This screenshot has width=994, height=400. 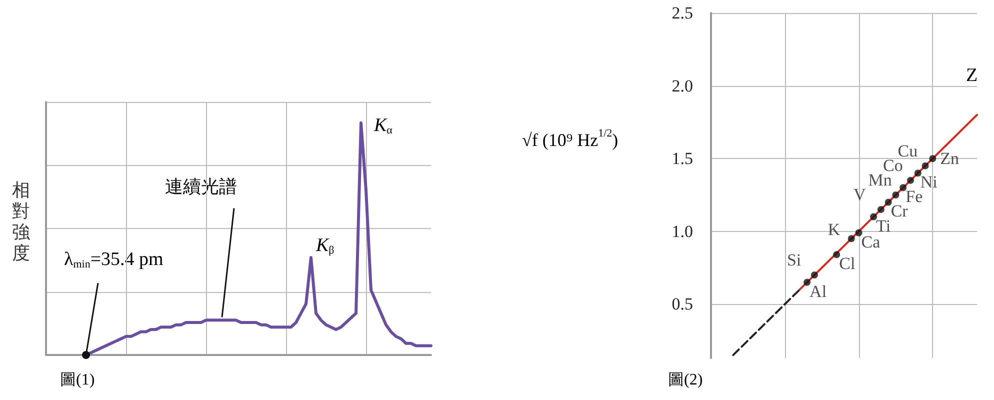 What do you see at coordinates (834, 230) in the screenshot?
I see `data-label: K` at bounding box center [834, 230].